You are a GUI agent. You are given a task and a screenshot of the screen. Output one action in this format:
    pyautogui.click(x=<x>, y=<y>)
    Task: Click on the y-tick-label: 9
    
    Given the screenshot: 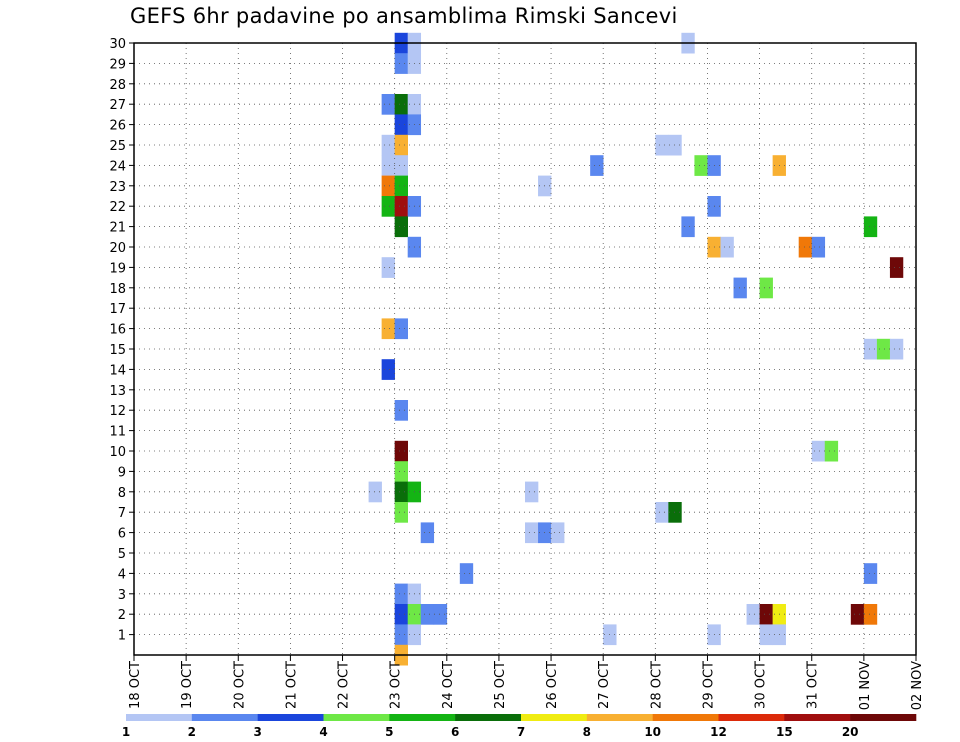 What is the action you would take?
    pyautogui.click(x=122, y=472)
    